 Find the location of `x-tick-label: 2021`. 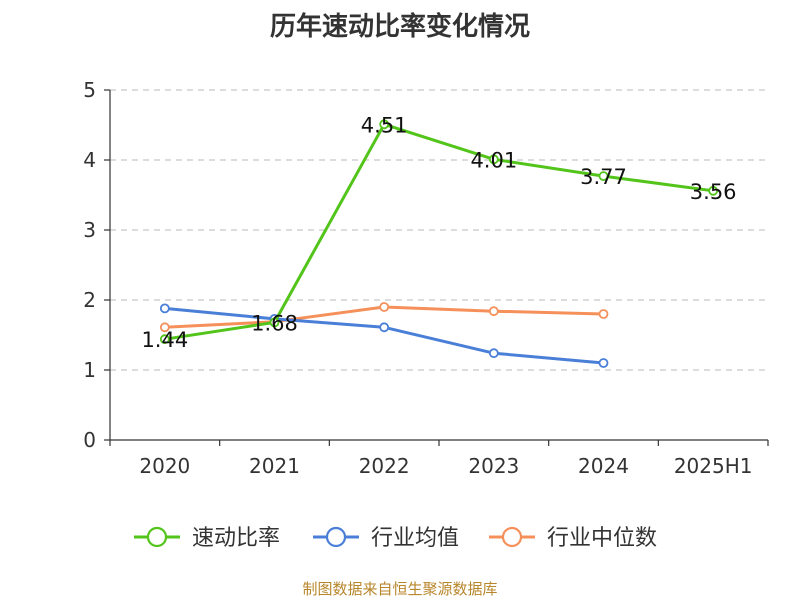

x-tick-label: 2021 is located at coordinates (274, 466).